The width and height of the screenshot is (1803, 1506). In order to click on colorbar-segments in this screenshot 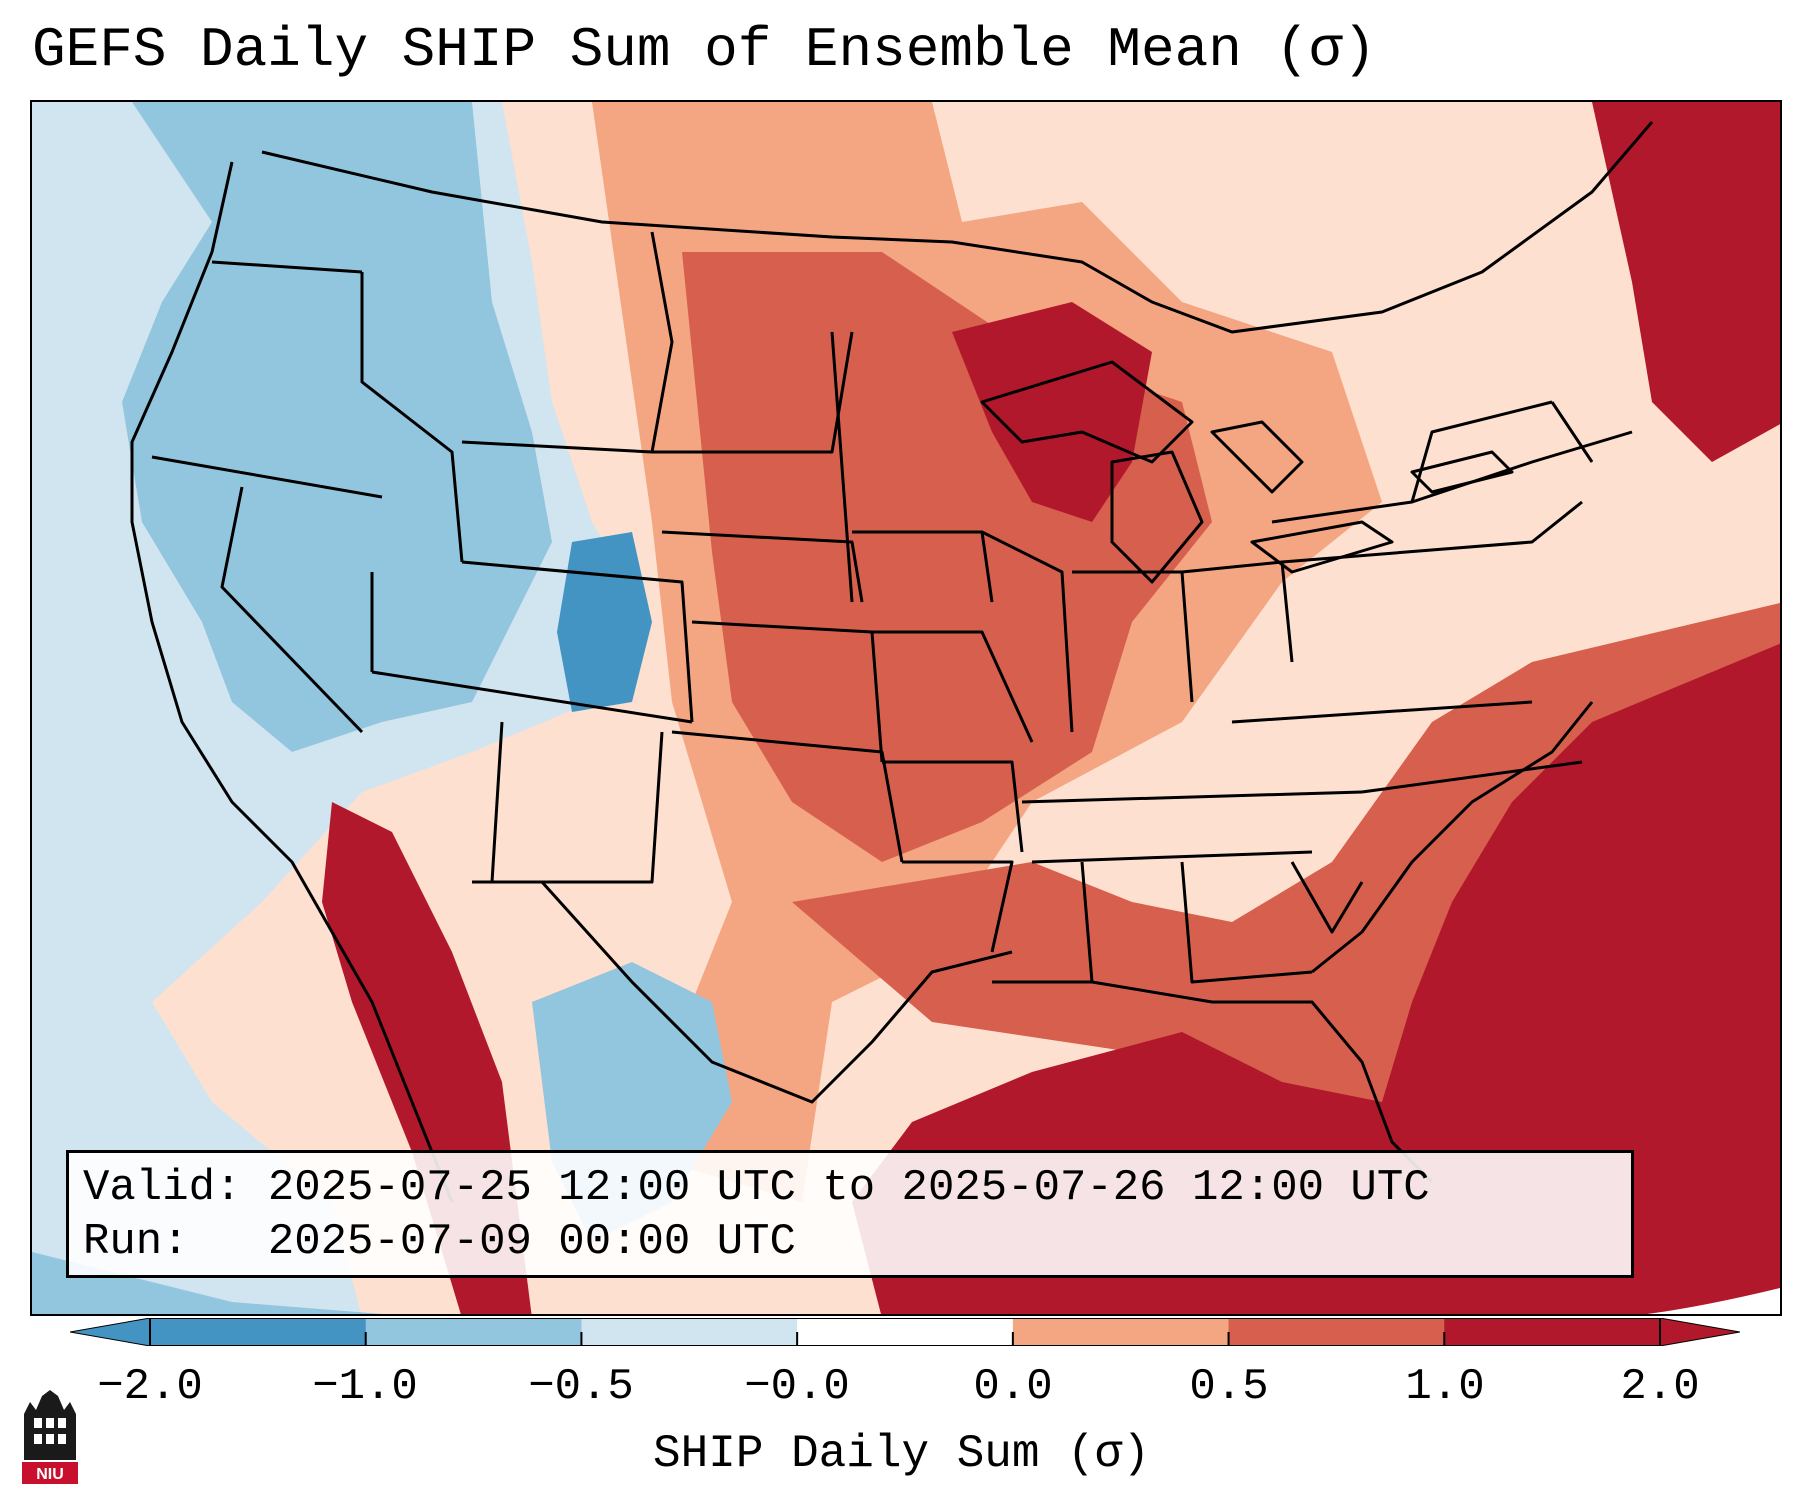, I will do `click(905, 1332)`.